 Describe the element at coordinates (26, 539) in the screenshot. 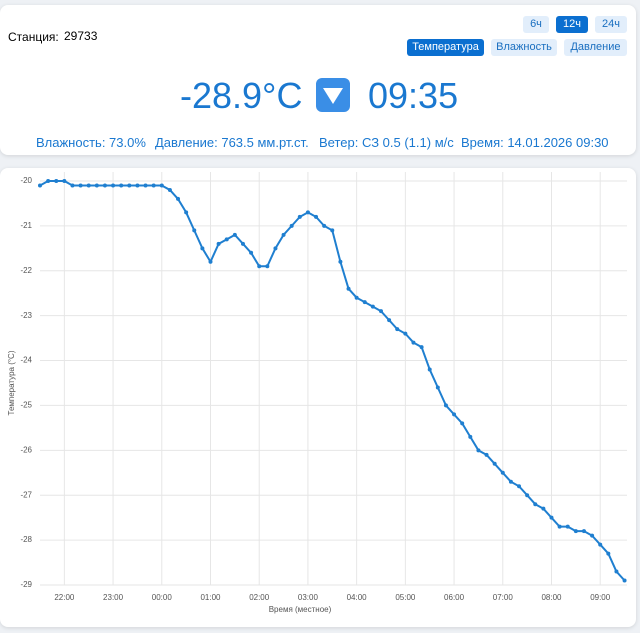

I see `y-tick-label: -28` at that location.